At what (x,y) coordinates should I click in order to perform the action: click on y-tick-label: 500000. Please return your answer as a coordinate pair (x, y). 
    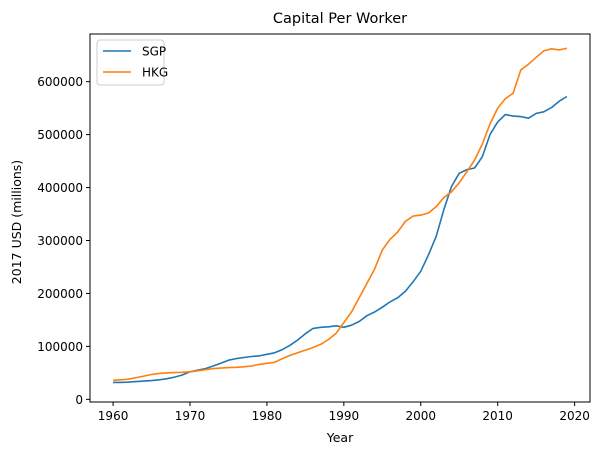
    Looking at the image, I should click on (60, 135).